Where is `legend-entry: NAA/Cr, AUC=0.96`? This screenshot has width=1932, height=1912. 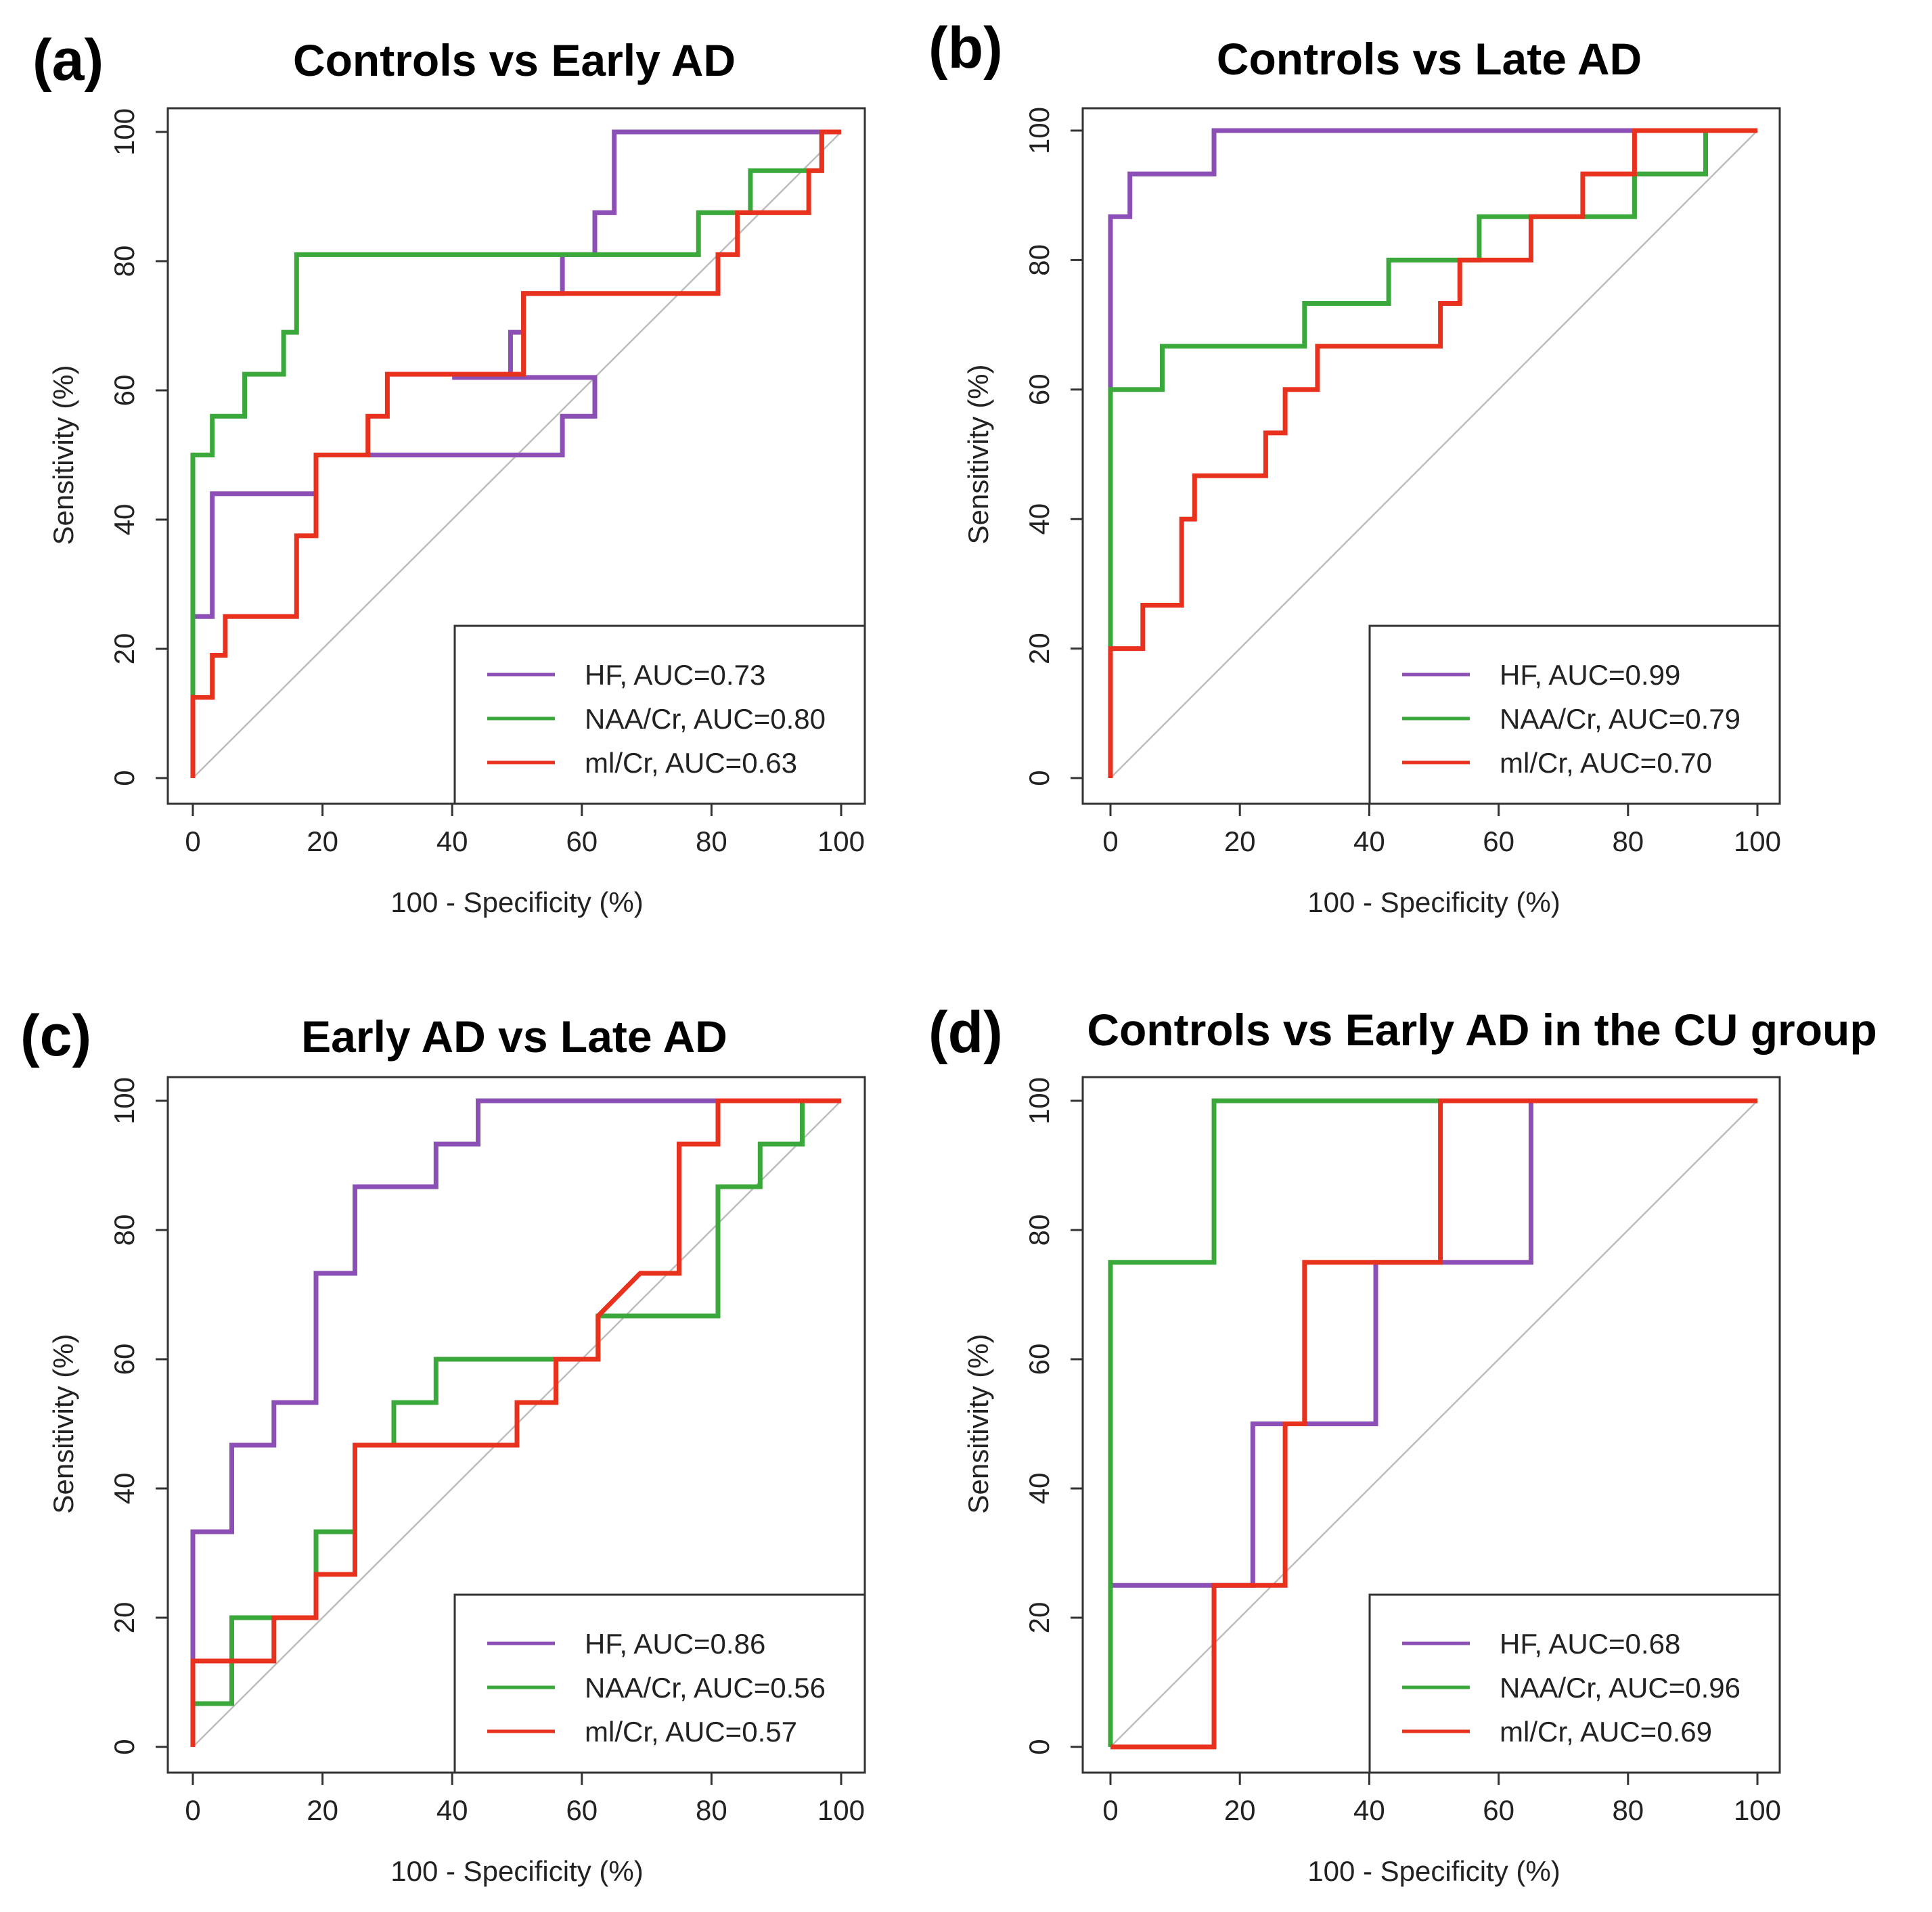
legend-entry: NAA/Cr, AUC=0.96 is located at coordinates (1620, 1688).